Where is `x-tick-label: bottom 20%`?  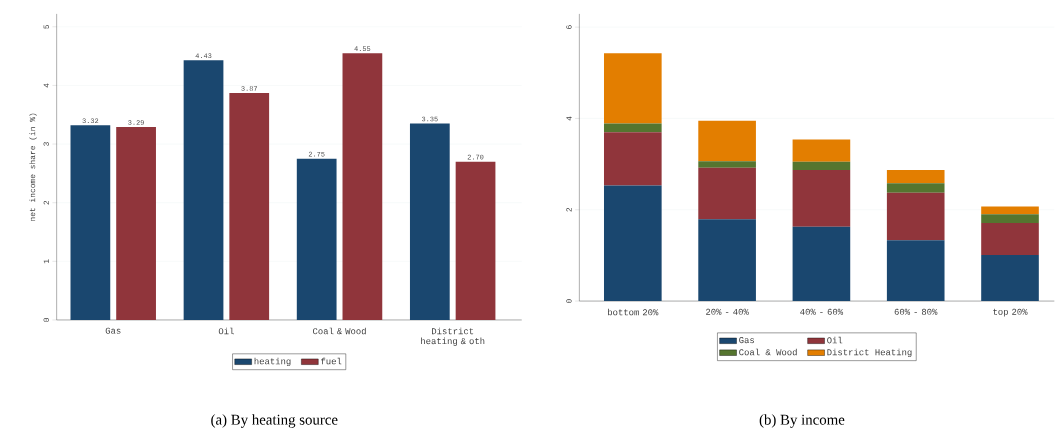 x-tick-label: bottom 20% is located at coordinates (633, 312).